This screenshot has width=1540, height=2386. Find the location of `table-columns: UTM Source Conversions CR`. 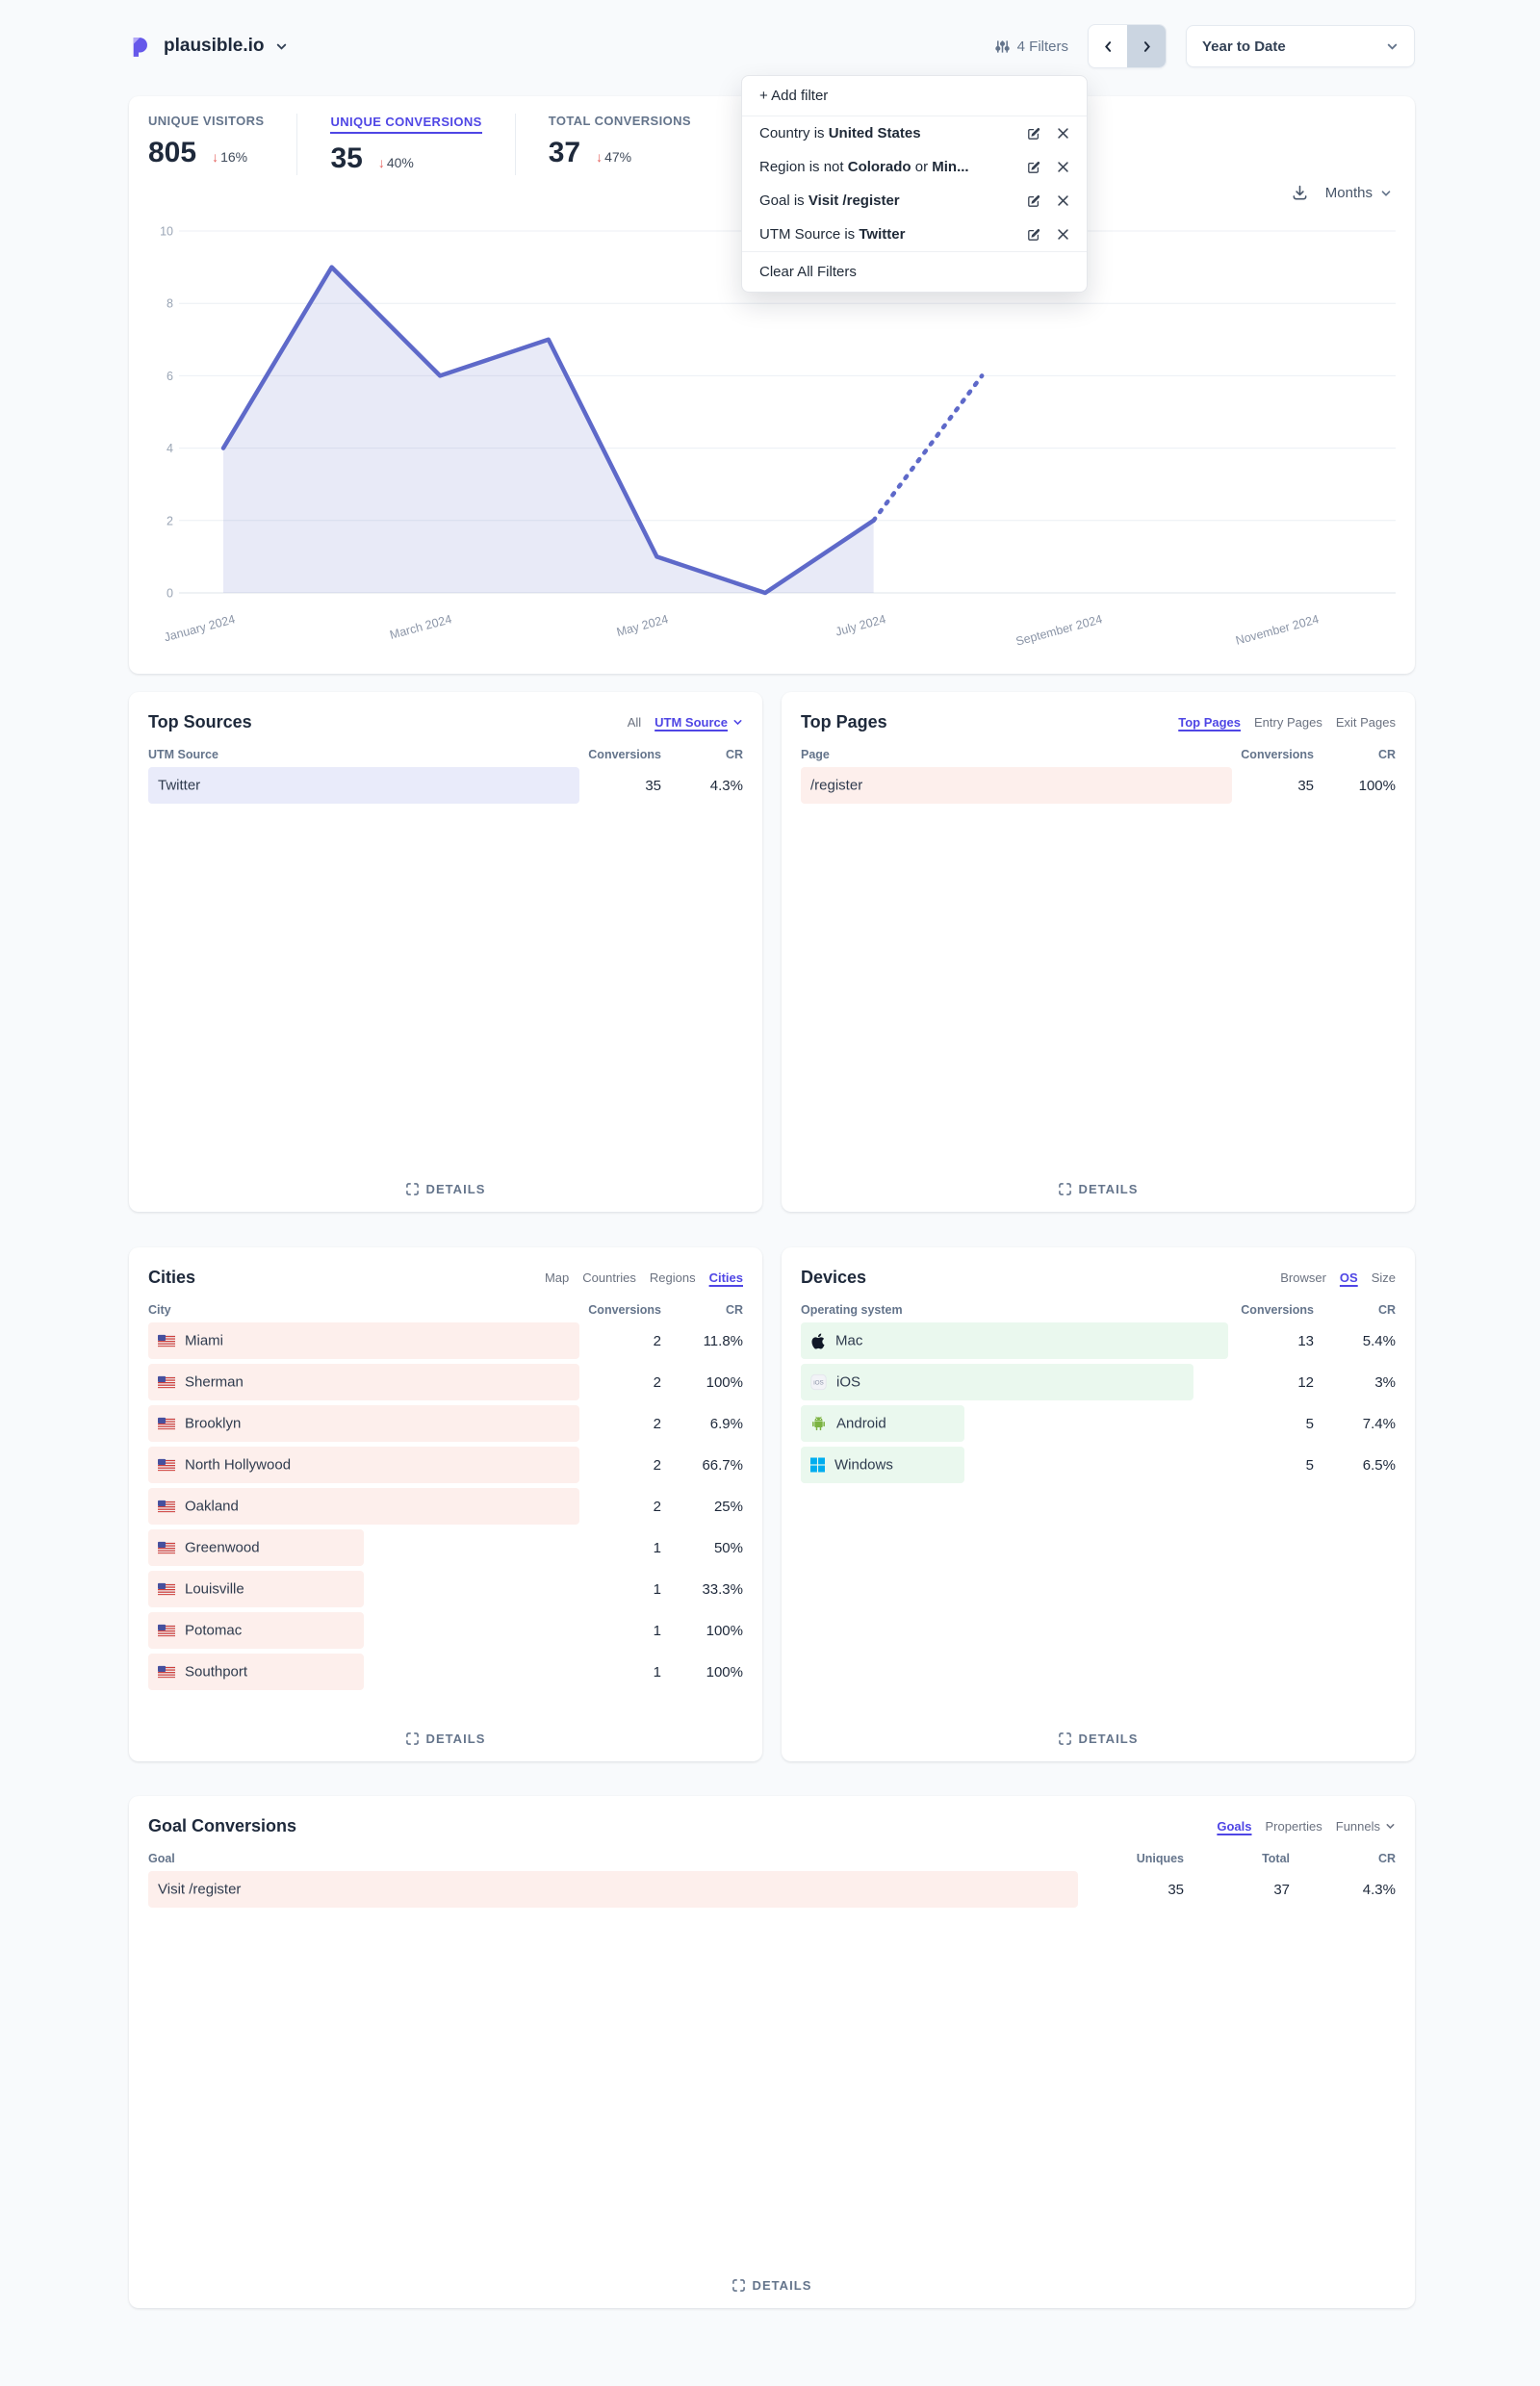

table-columns: UTM Source Conversions CR is located at coordinates (445, 751).